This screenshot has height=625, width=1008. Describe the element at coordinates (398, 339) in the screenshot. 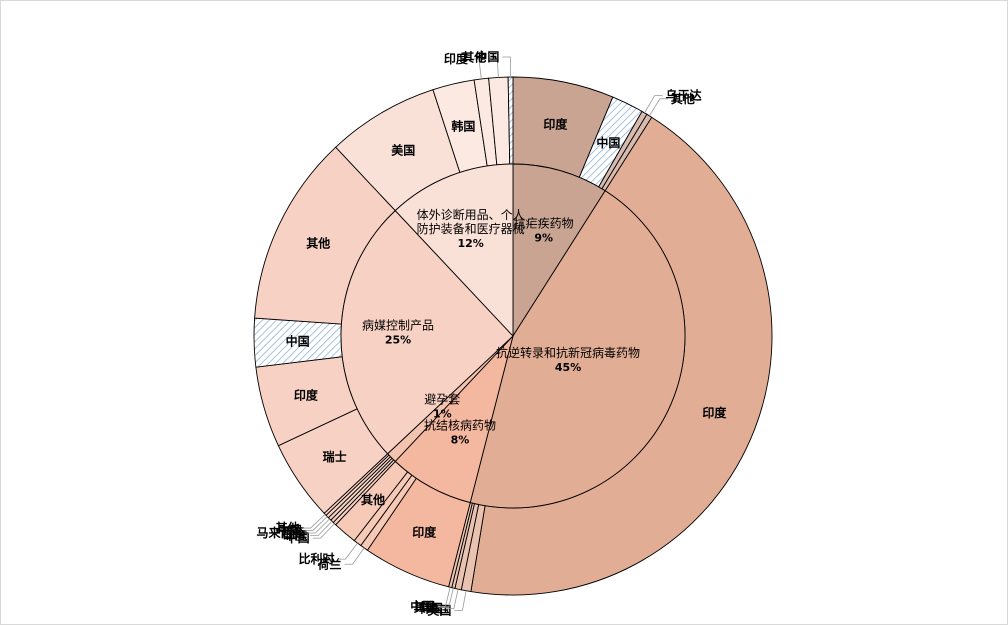

I see `inner-slice-pct: 25%` at that location.